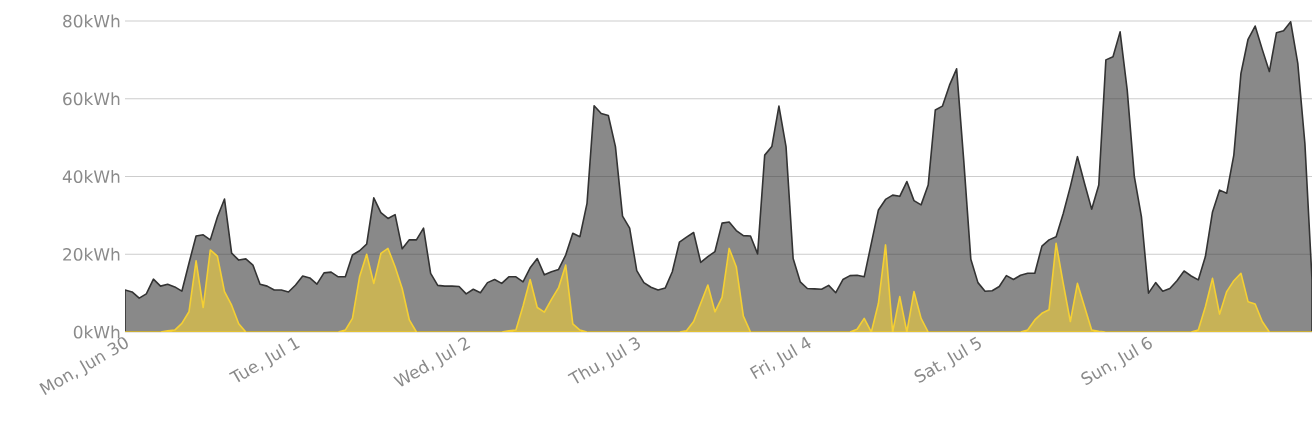 This screenshot has height=436, width=1314. I want to click on x-tick-label: Thu, Jul 3, so click(603, 360).